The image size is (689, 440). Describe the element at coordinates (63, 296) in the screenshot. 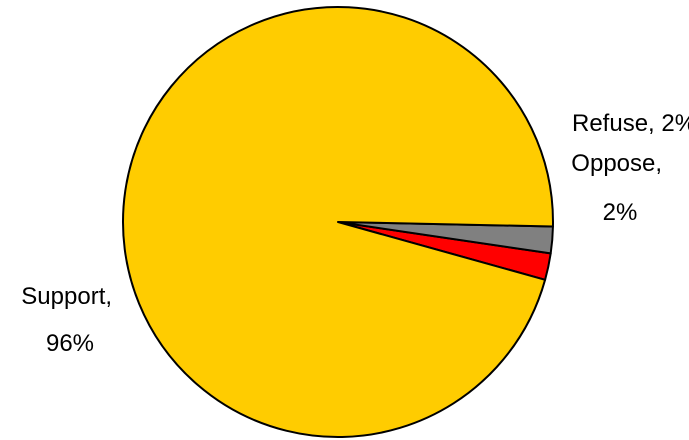

I see `data-label-support-name: Support` at that location.